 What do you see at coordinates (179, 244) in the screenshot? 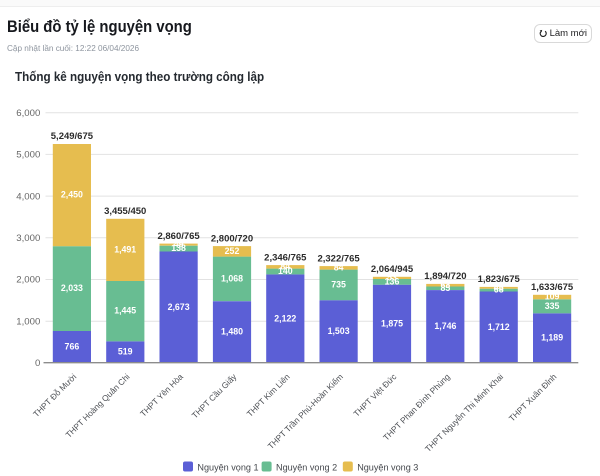
I see `svg-text: 49` at bounding box center [179, 244].